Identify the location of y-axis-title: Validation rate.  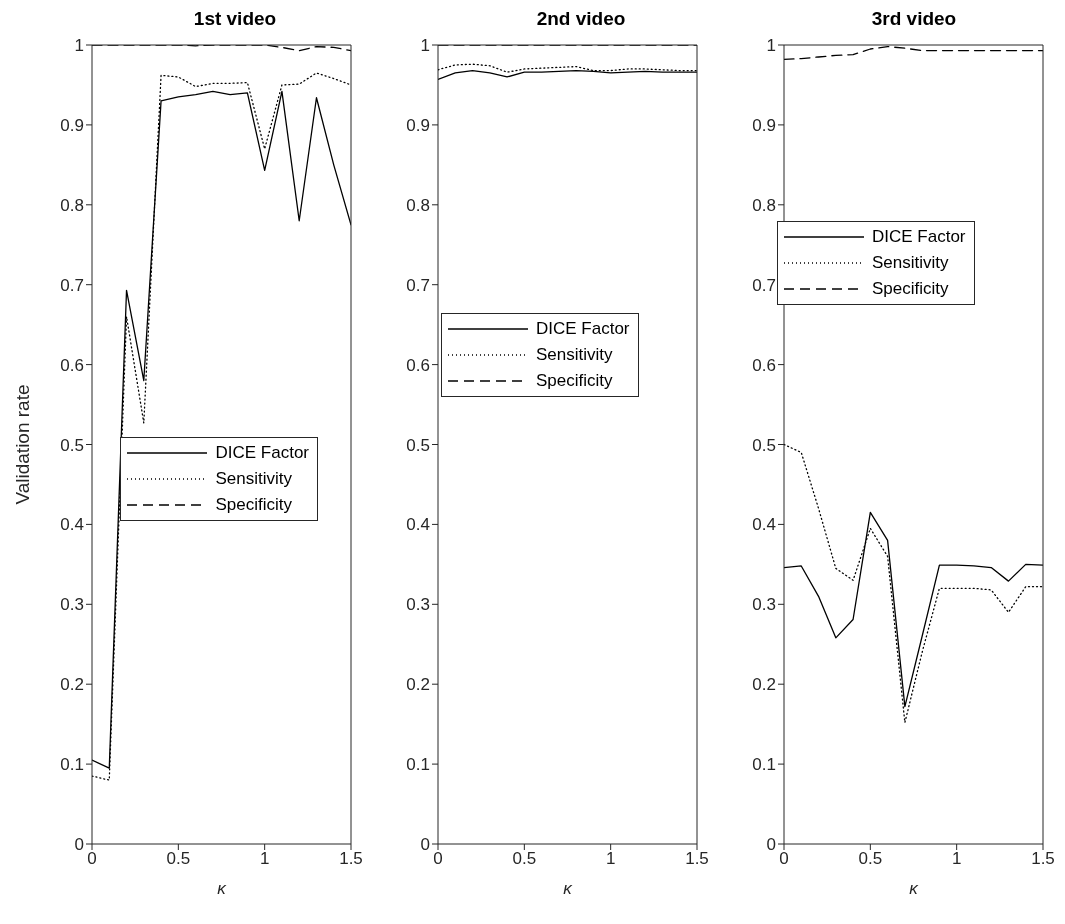
(22, 444).